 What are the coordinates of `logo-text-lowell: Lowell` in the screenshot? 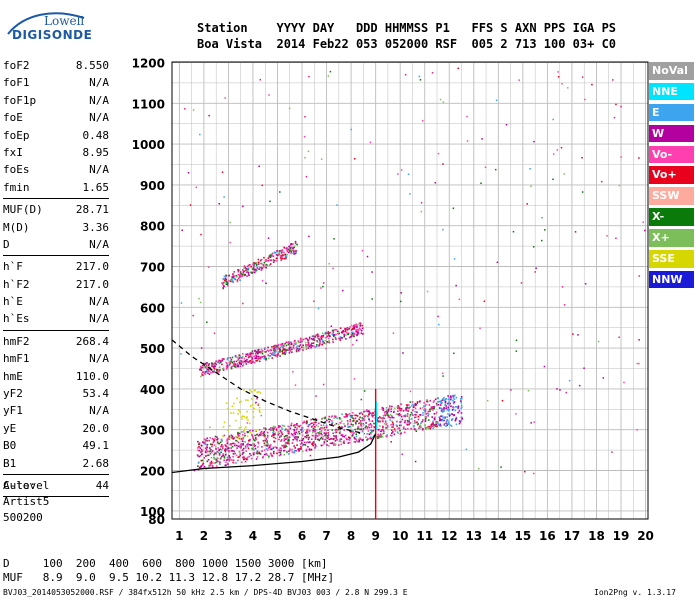 It's located at (64, 21).